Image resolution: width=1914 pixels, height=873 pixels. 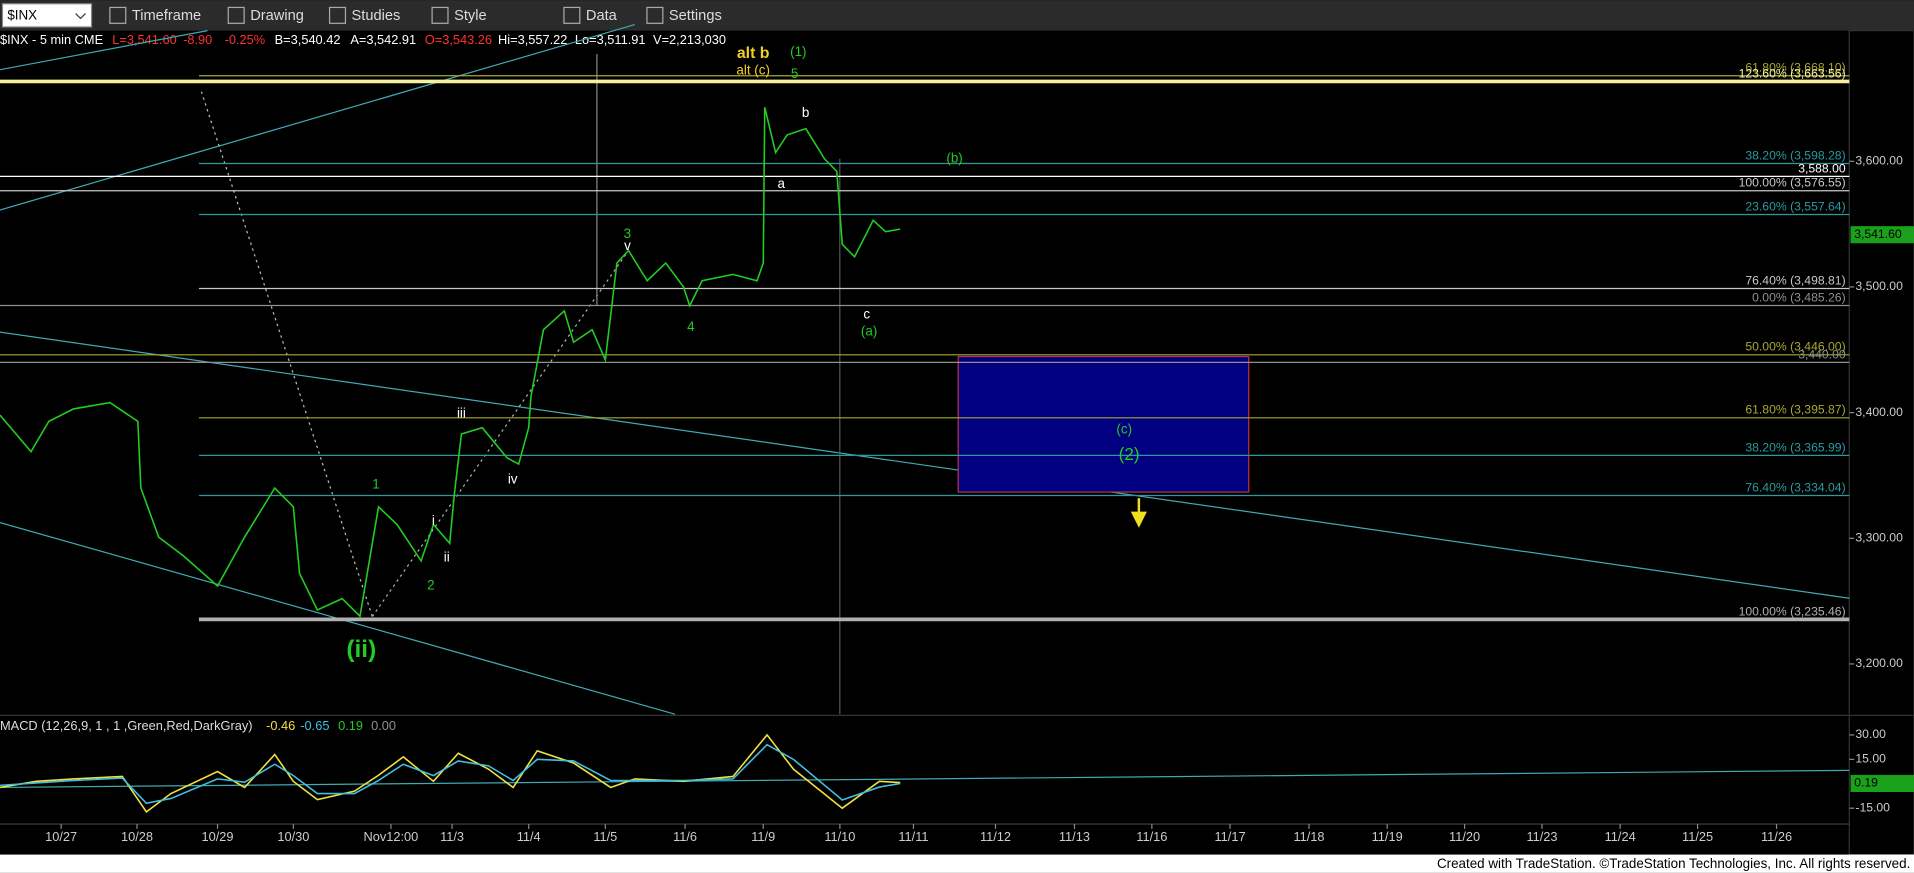 I want to click on wave-label: alt (c), so click(x=753, y=69).